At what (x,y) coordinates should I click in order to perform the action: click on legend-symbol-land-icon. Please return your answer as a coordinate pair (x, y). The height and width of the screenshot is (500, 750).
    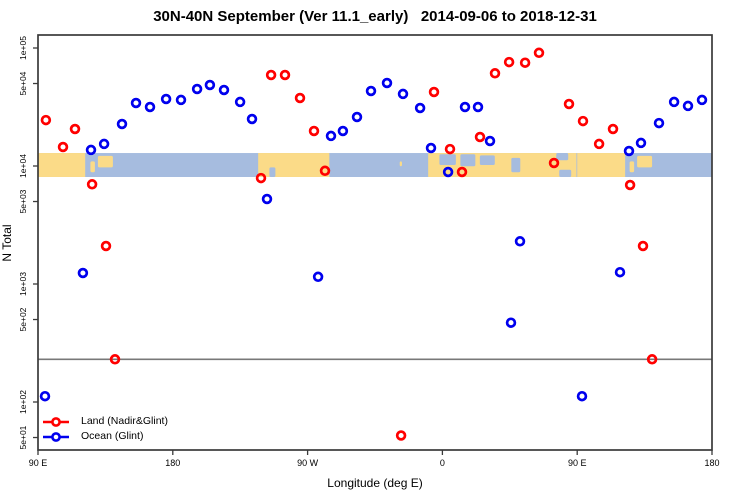
    Looking at the image, I should click on (56, 421).